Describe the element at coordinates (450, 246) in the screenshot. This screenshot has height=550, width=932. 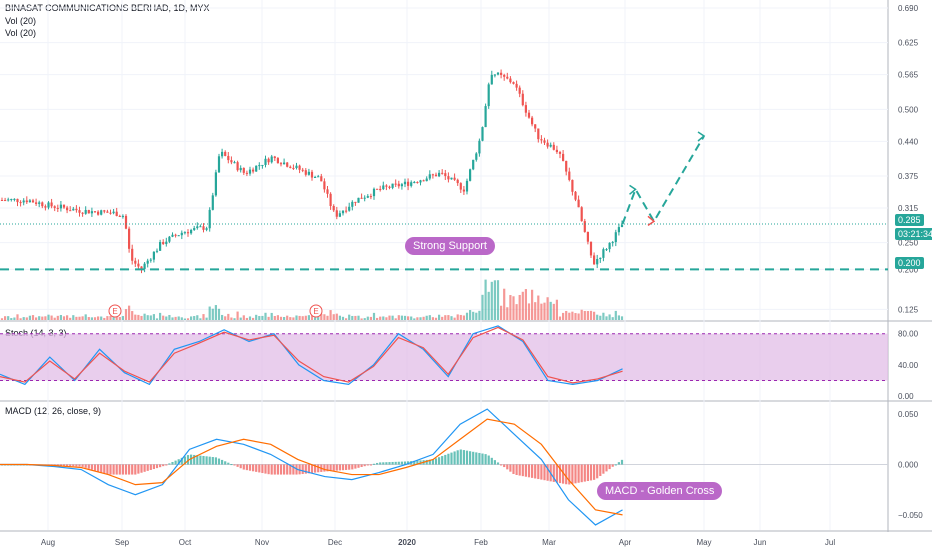
I see `strong-support-callout: Strong Support` at that location.